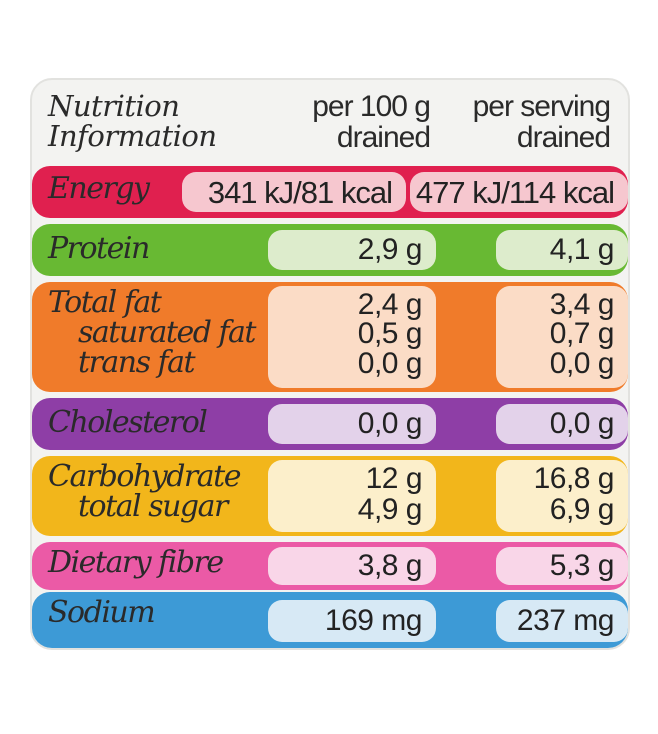 The image size is (658, 734). I want to click on energy-per-serving: 477 kJ/114 kcal, so click(519, 192).